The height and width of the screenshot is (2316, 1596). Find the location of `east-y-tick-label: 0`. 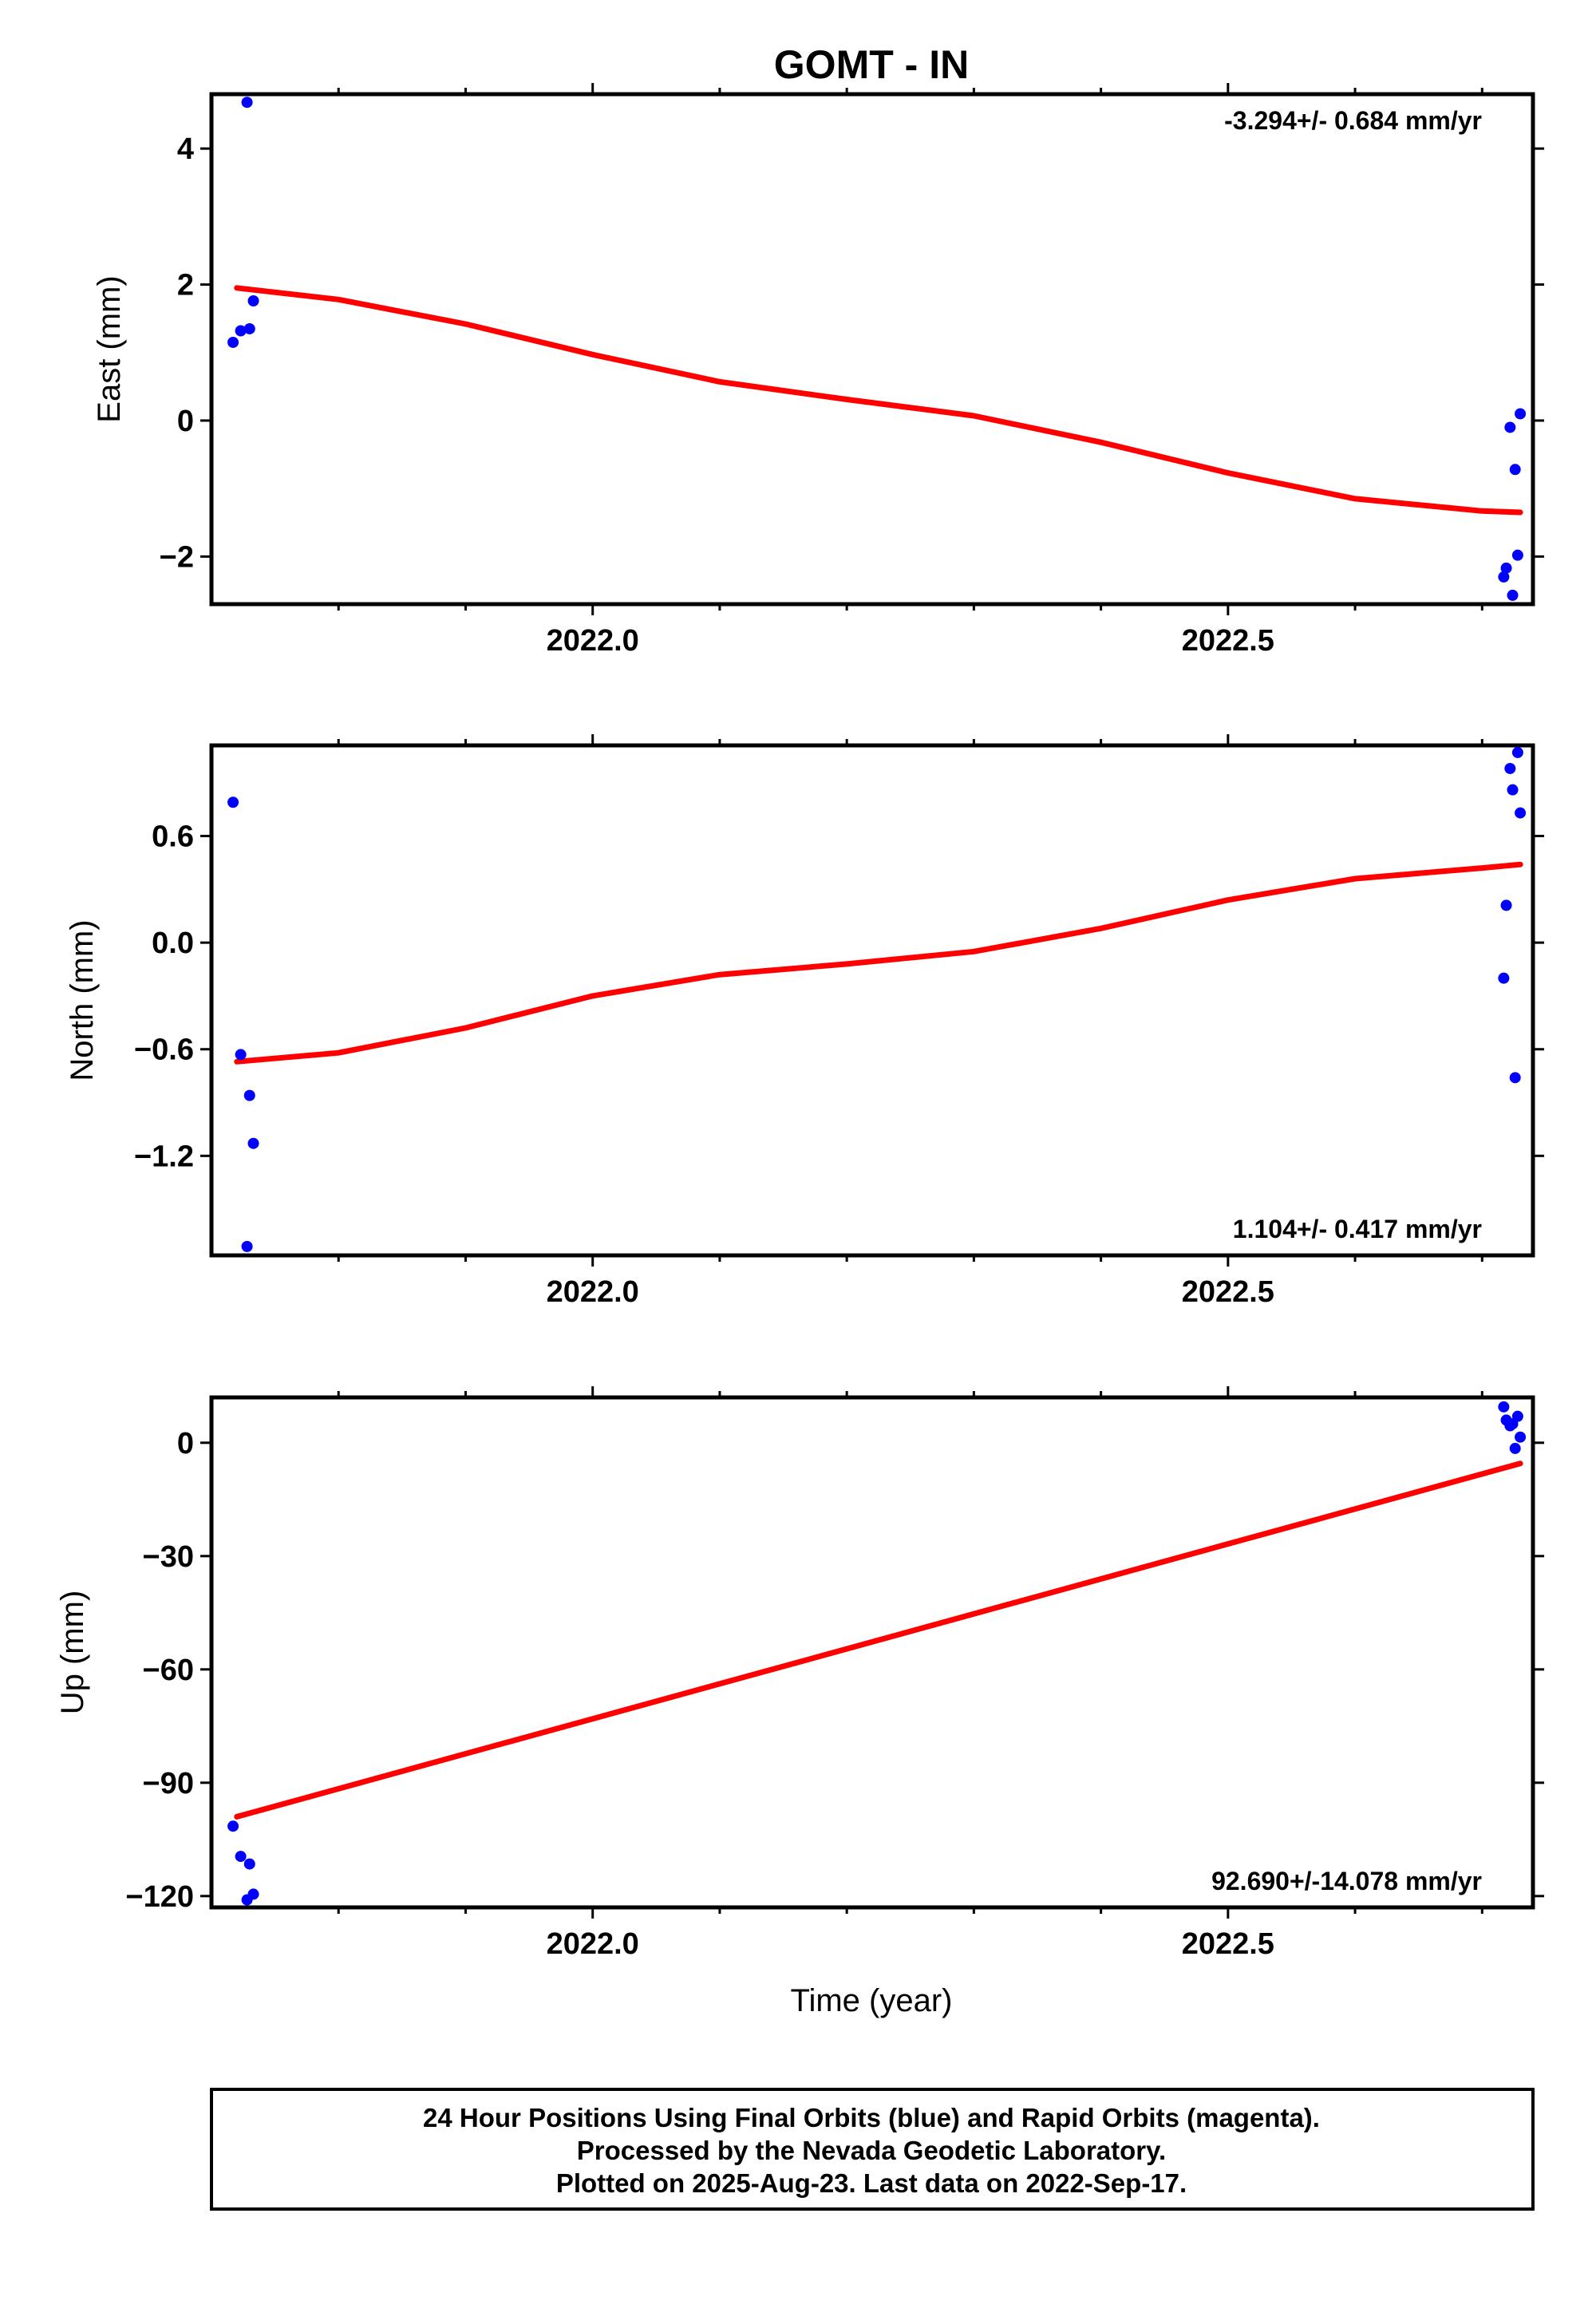

east-y-tick-label: 0 is located at coordinates (185, 422).